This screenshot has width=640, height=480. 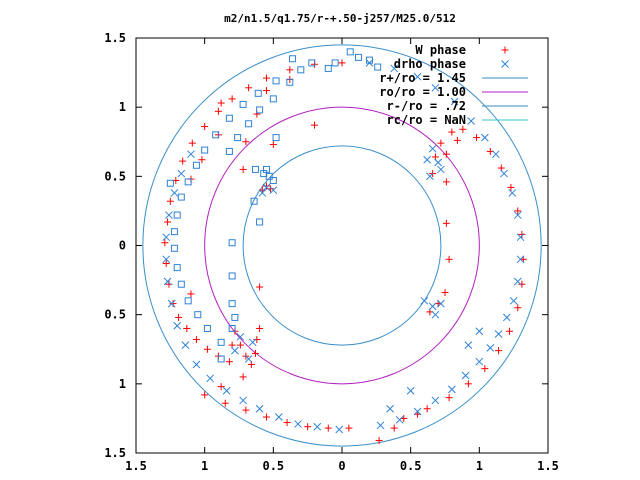 What do you see at coordinates (115, 38) in the screenshot?
I see `y-tick-label: 1.5` at bounding box center [115, 38].